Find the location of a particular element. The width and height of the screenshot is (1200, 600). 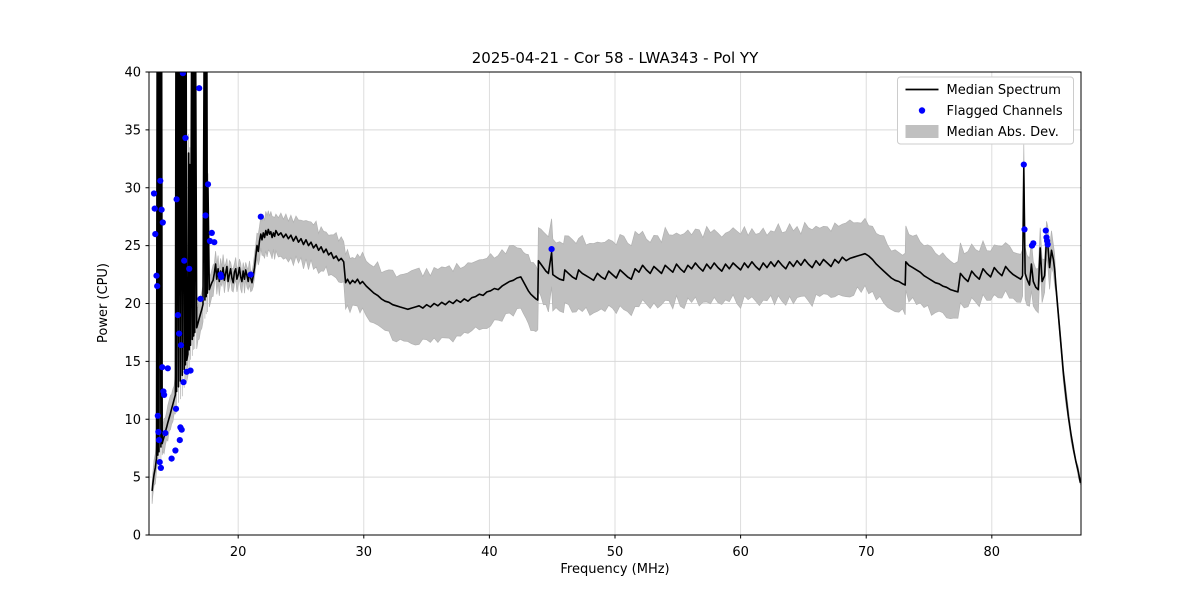

legend-label: Median Abs. Dev. is located at coordinates (1003, 132).